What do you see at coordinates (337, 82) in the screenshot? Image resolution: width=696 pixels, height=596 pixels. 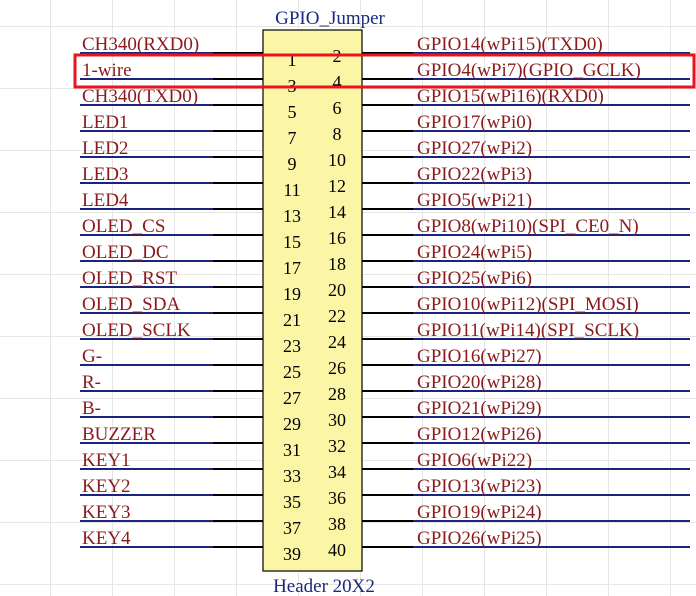 I see `pin-number-even: 4` at bounding box center [337, 82].